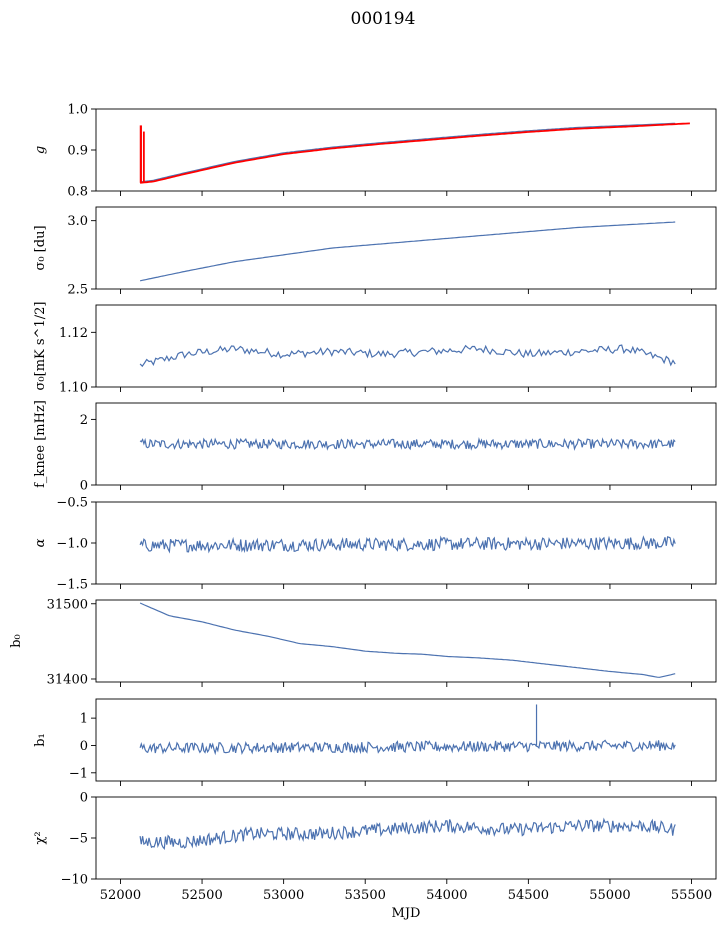 This screenshot has width=725, height=941. I want to click on panel-3: 1.10 1.12 σ₀[mK s^1/2], so click(375, 349).